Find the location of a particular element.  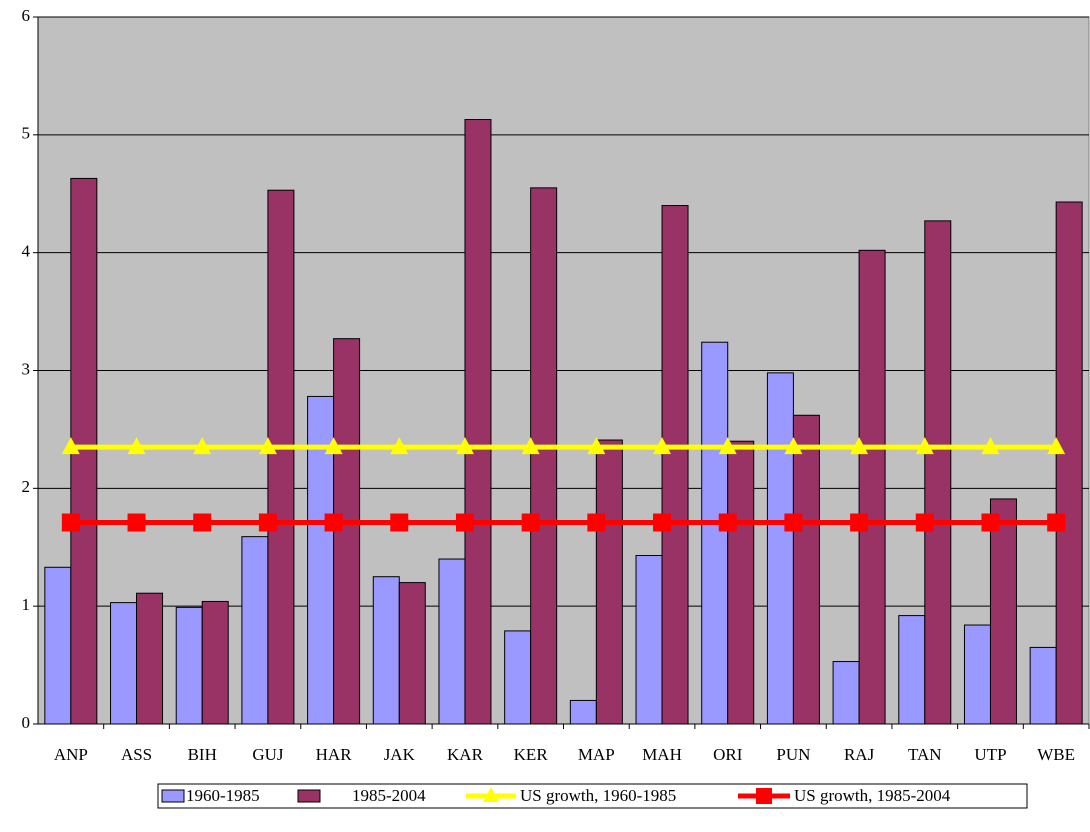

x-tick-label: UTP is located at coordinates (990, 754).